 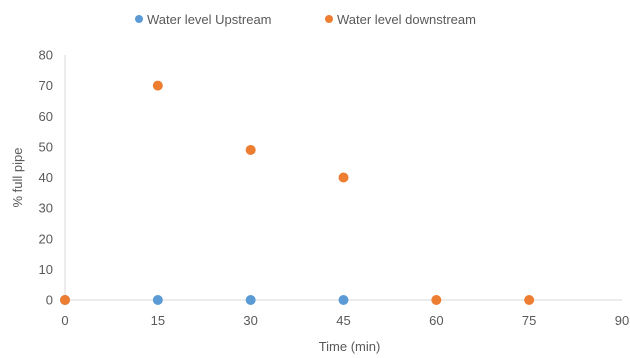 I want to click on y-tick-label: 10, so click(x=46, y=269).